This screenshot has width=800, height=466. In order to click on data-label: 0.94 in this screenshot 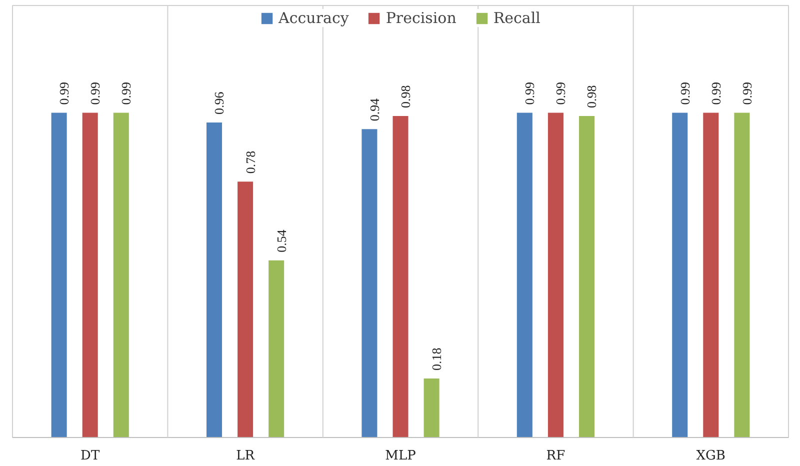, I will do `click(374, 110)`.